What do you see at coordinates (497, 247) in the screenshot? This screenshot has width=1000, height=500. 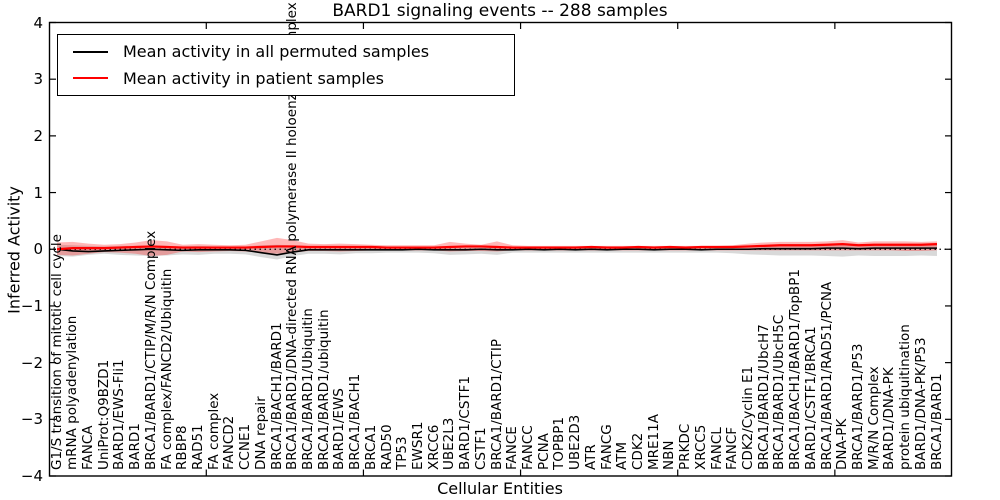 I see `patient-mean-line` at bounding box center [497, 247].